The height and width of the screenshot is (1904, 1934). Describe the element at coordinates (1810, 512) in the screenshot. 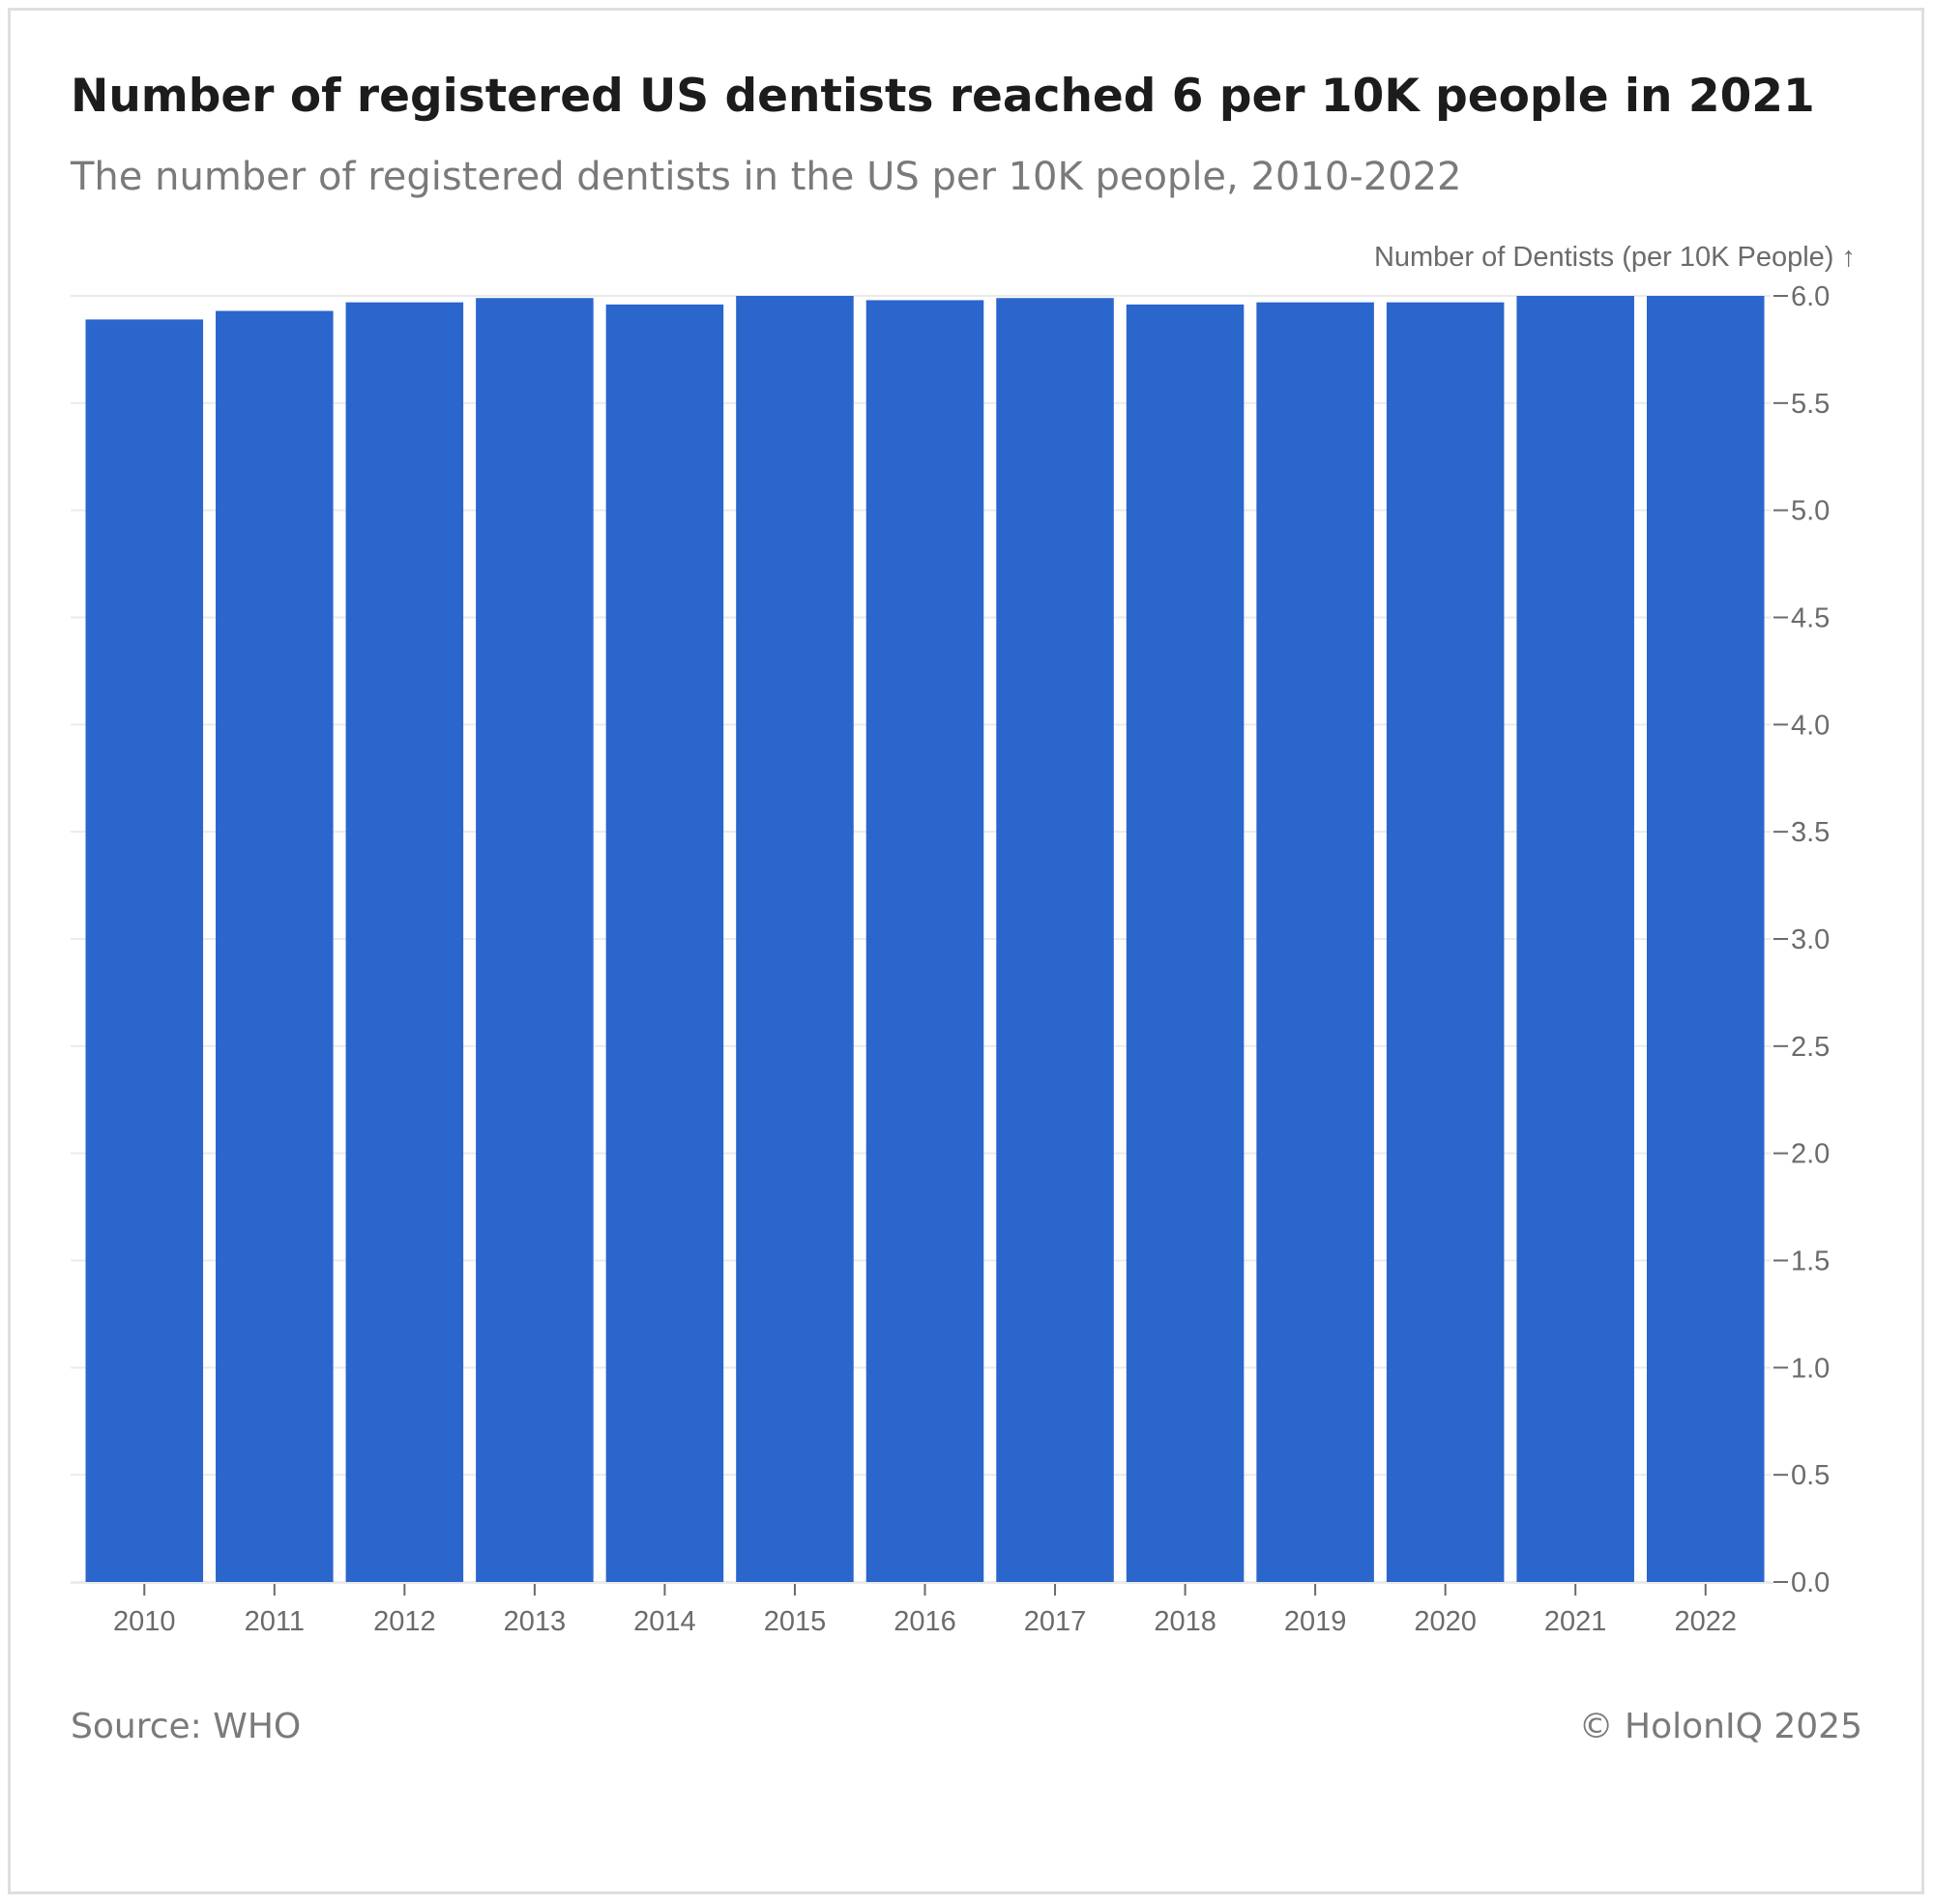

I see `y-tick-label: 5.0` at that location.